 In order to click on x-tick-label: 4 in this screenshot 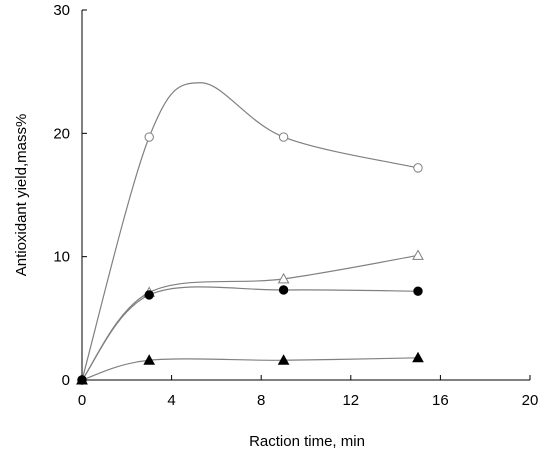, I will do `click(171, 400)`.